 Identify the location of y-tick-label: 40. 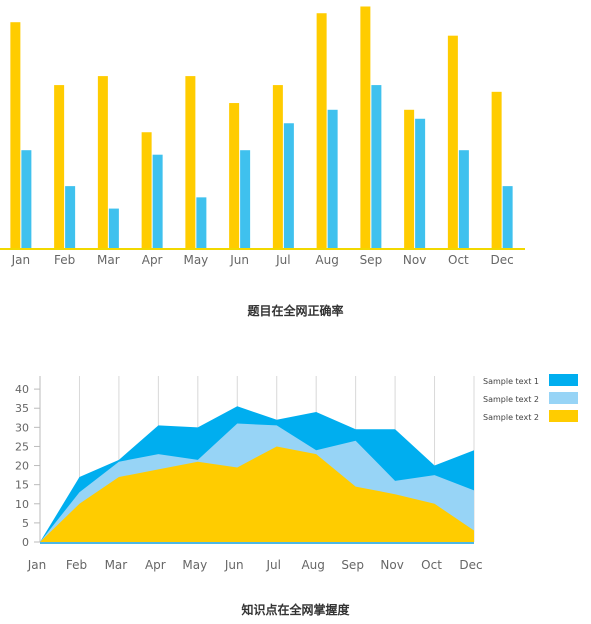
(22, 389).